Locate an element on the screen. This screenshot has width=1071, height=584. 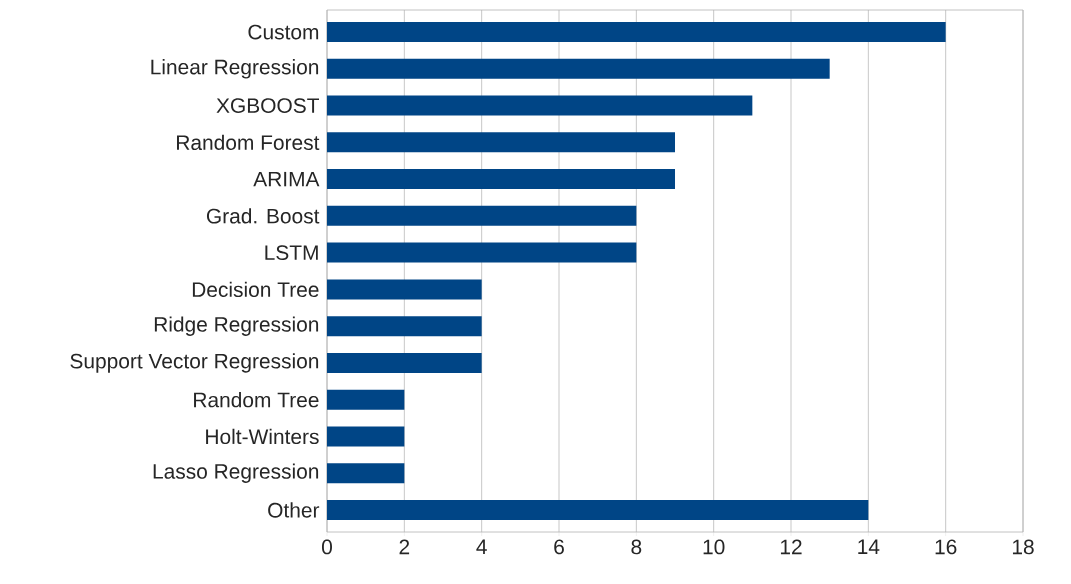
y-tick-label: Random Tree is located at coordinates (256, 399).